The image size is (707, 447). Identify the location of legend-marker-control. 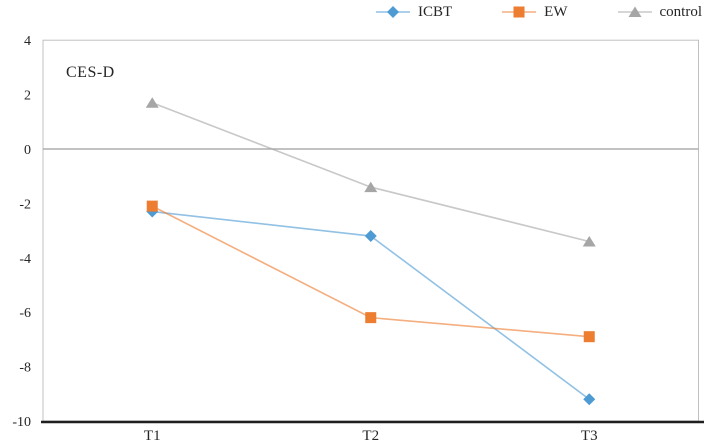
(634, 11).